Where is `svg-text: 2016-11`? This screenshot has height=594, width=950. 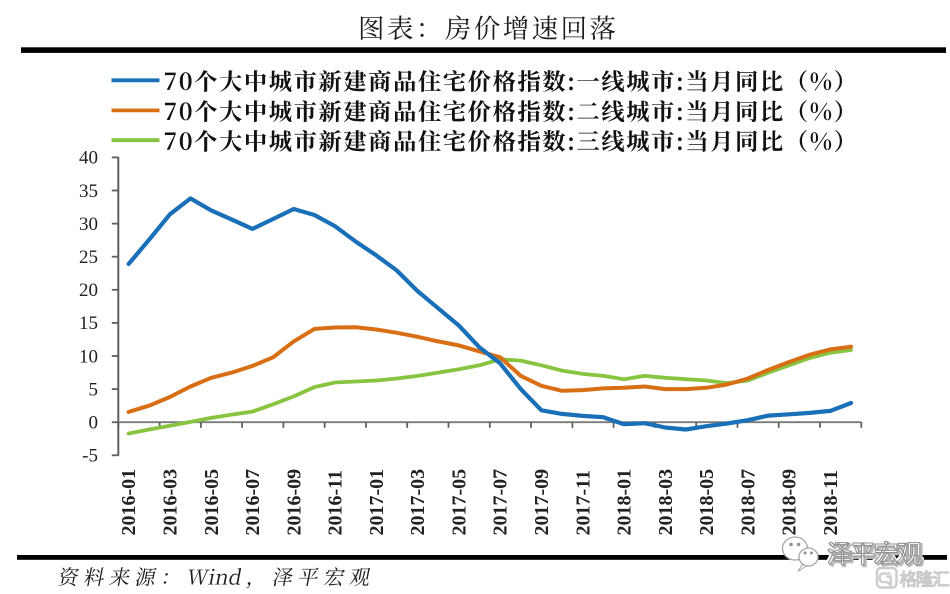 svg-text: 2016-11 is located at coordinates (336, 503).